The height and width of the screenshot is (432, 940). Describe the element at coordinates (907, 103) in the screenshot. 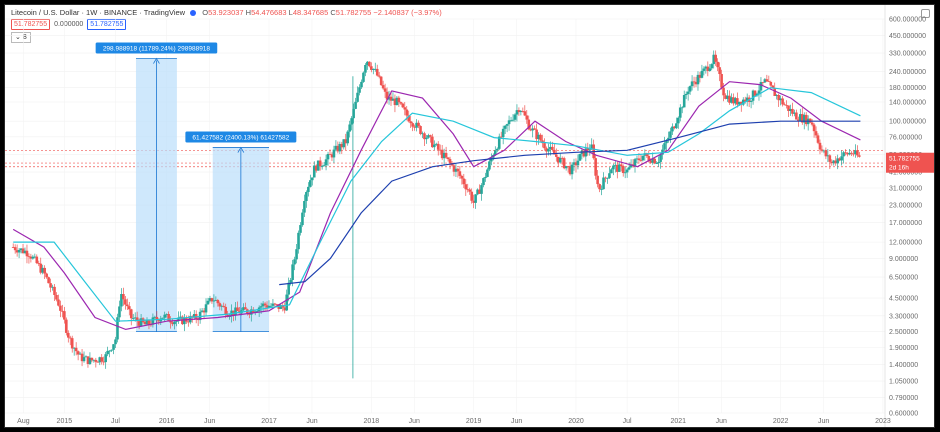

I see `price-tick-label: 140.000000` at that location.